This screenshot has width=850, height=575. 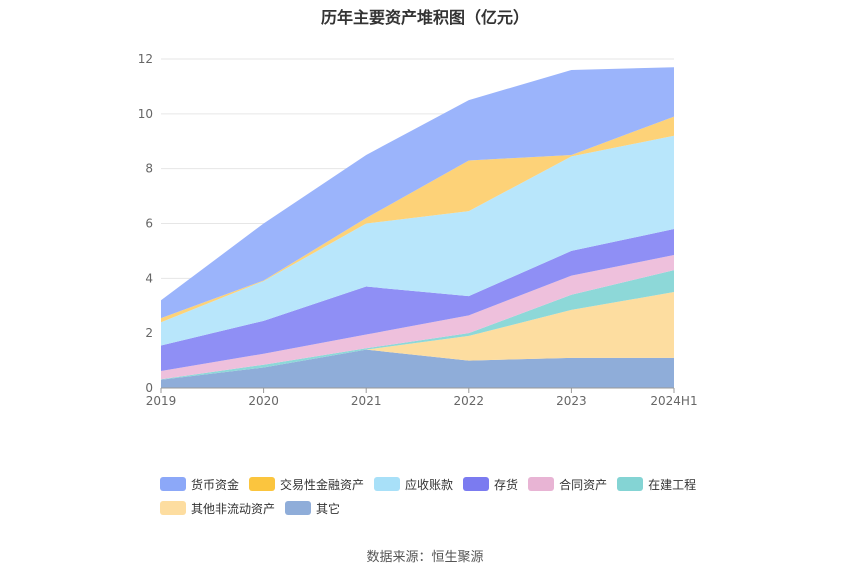 I want to click on y-tick-label: 6, so click(x=149, y=224).